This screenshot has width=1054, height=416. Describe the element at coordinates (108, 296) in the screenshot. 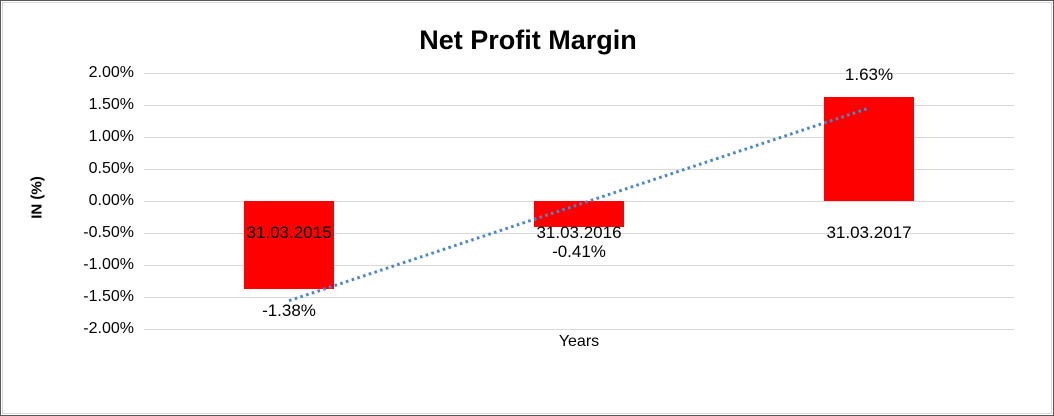

I see `y-tick-label: -1.50%` at that location.